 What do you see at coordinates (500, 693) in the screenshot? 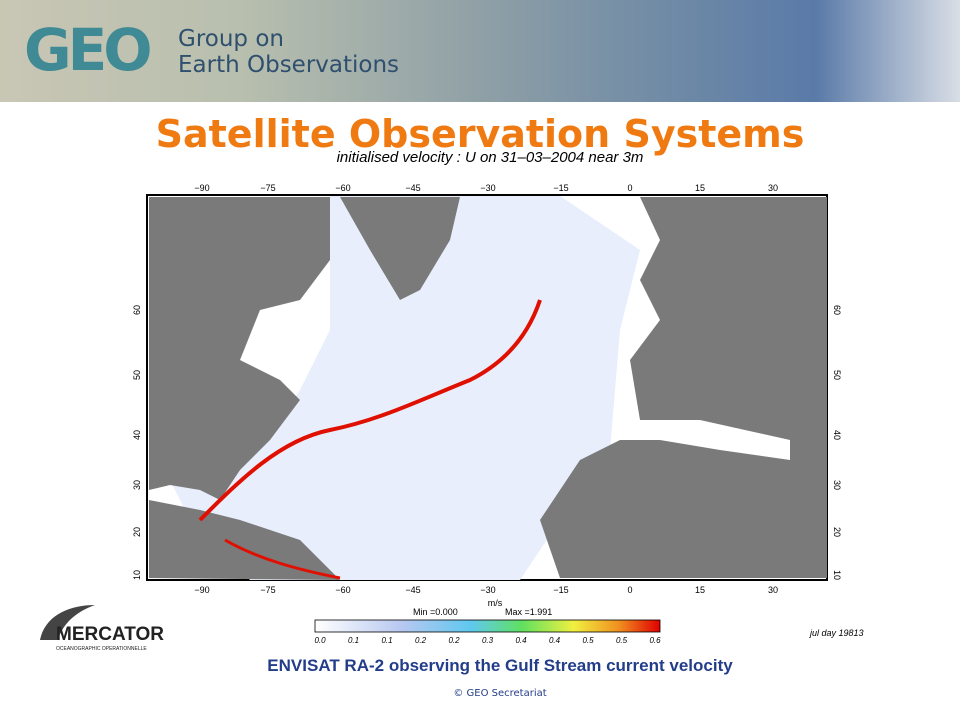
I see `copyright: © GEO Secretariat` at bounding box center [500, 693].